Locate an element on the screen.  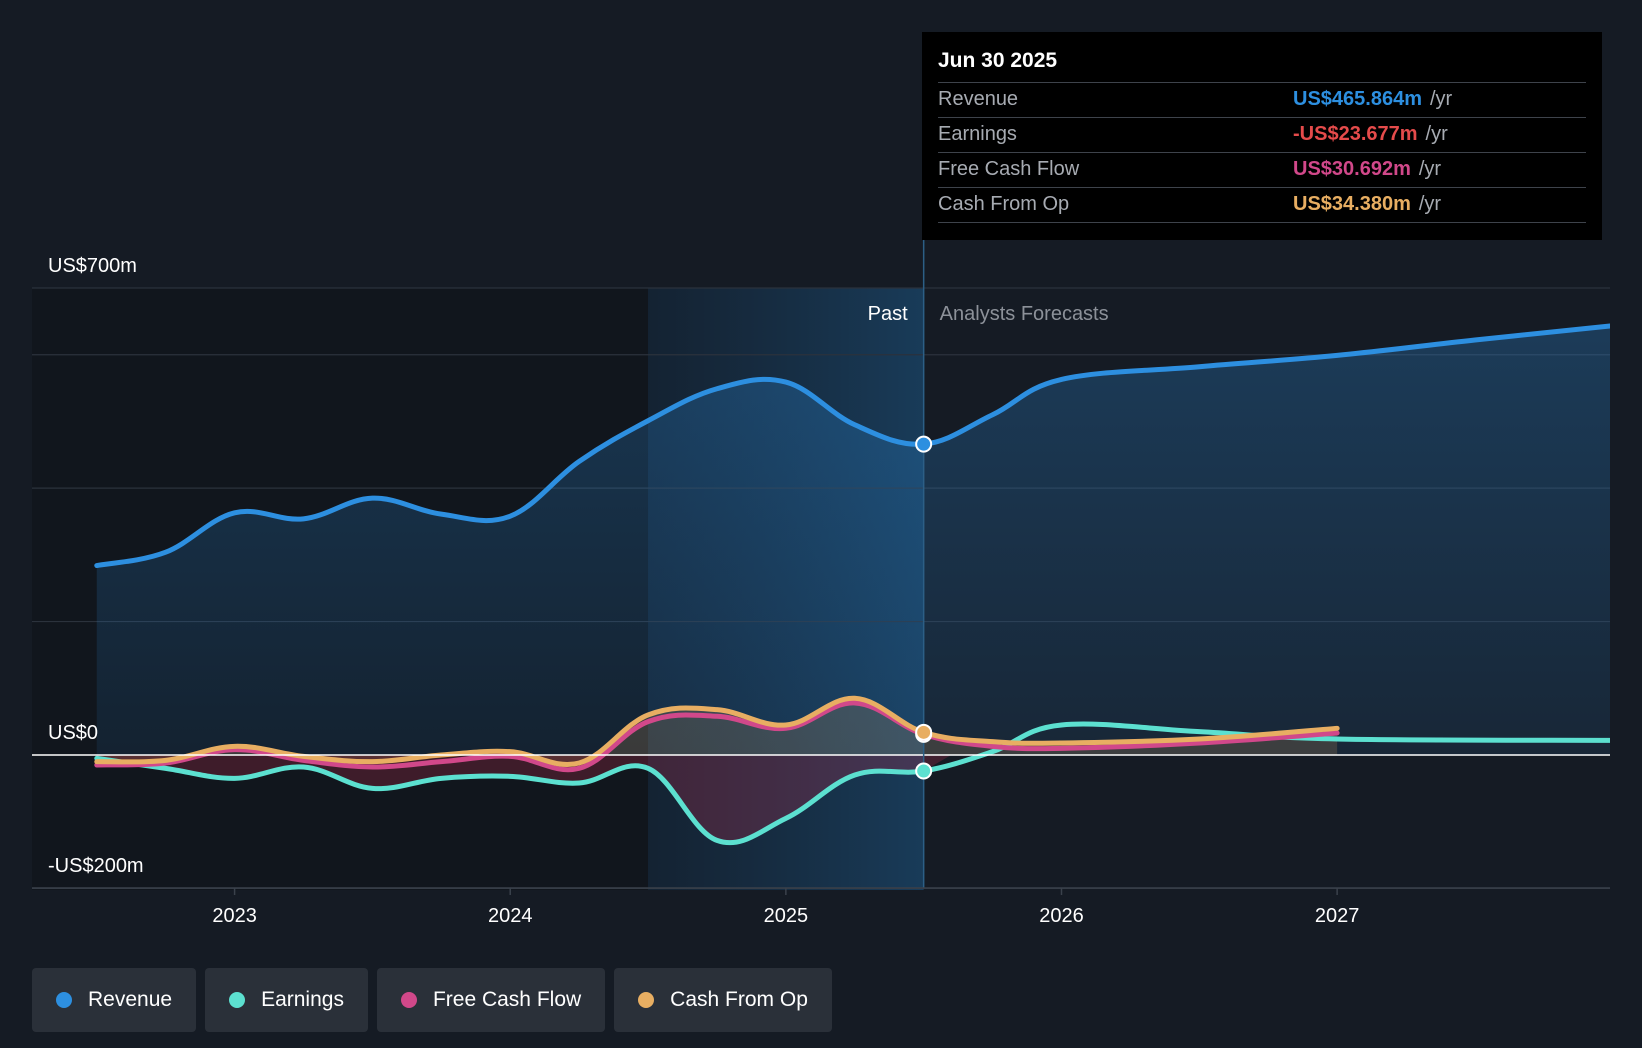
free-cash-flow-line is located at coordinates (717, 736).